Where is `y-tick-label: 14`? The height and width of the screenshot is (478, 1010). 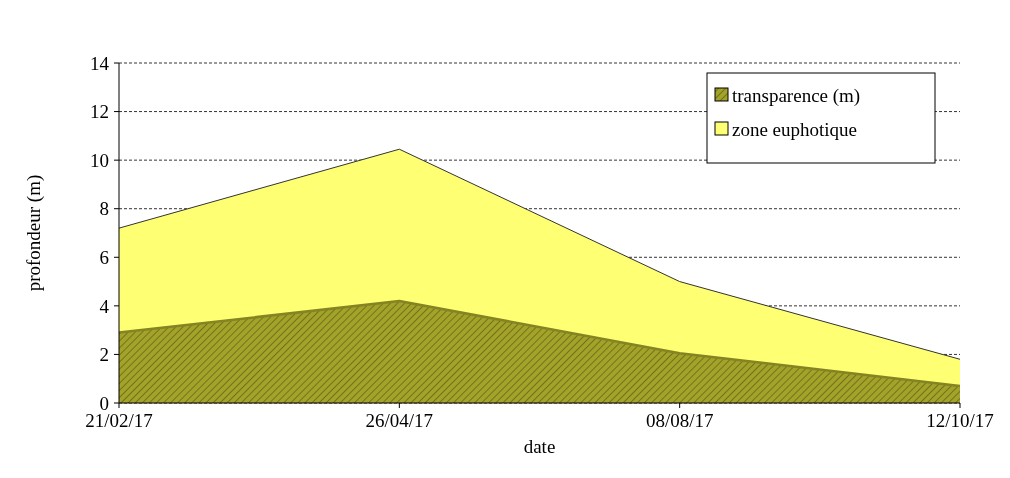
y-tick-label: 14 is located at coordinates (100, 63).